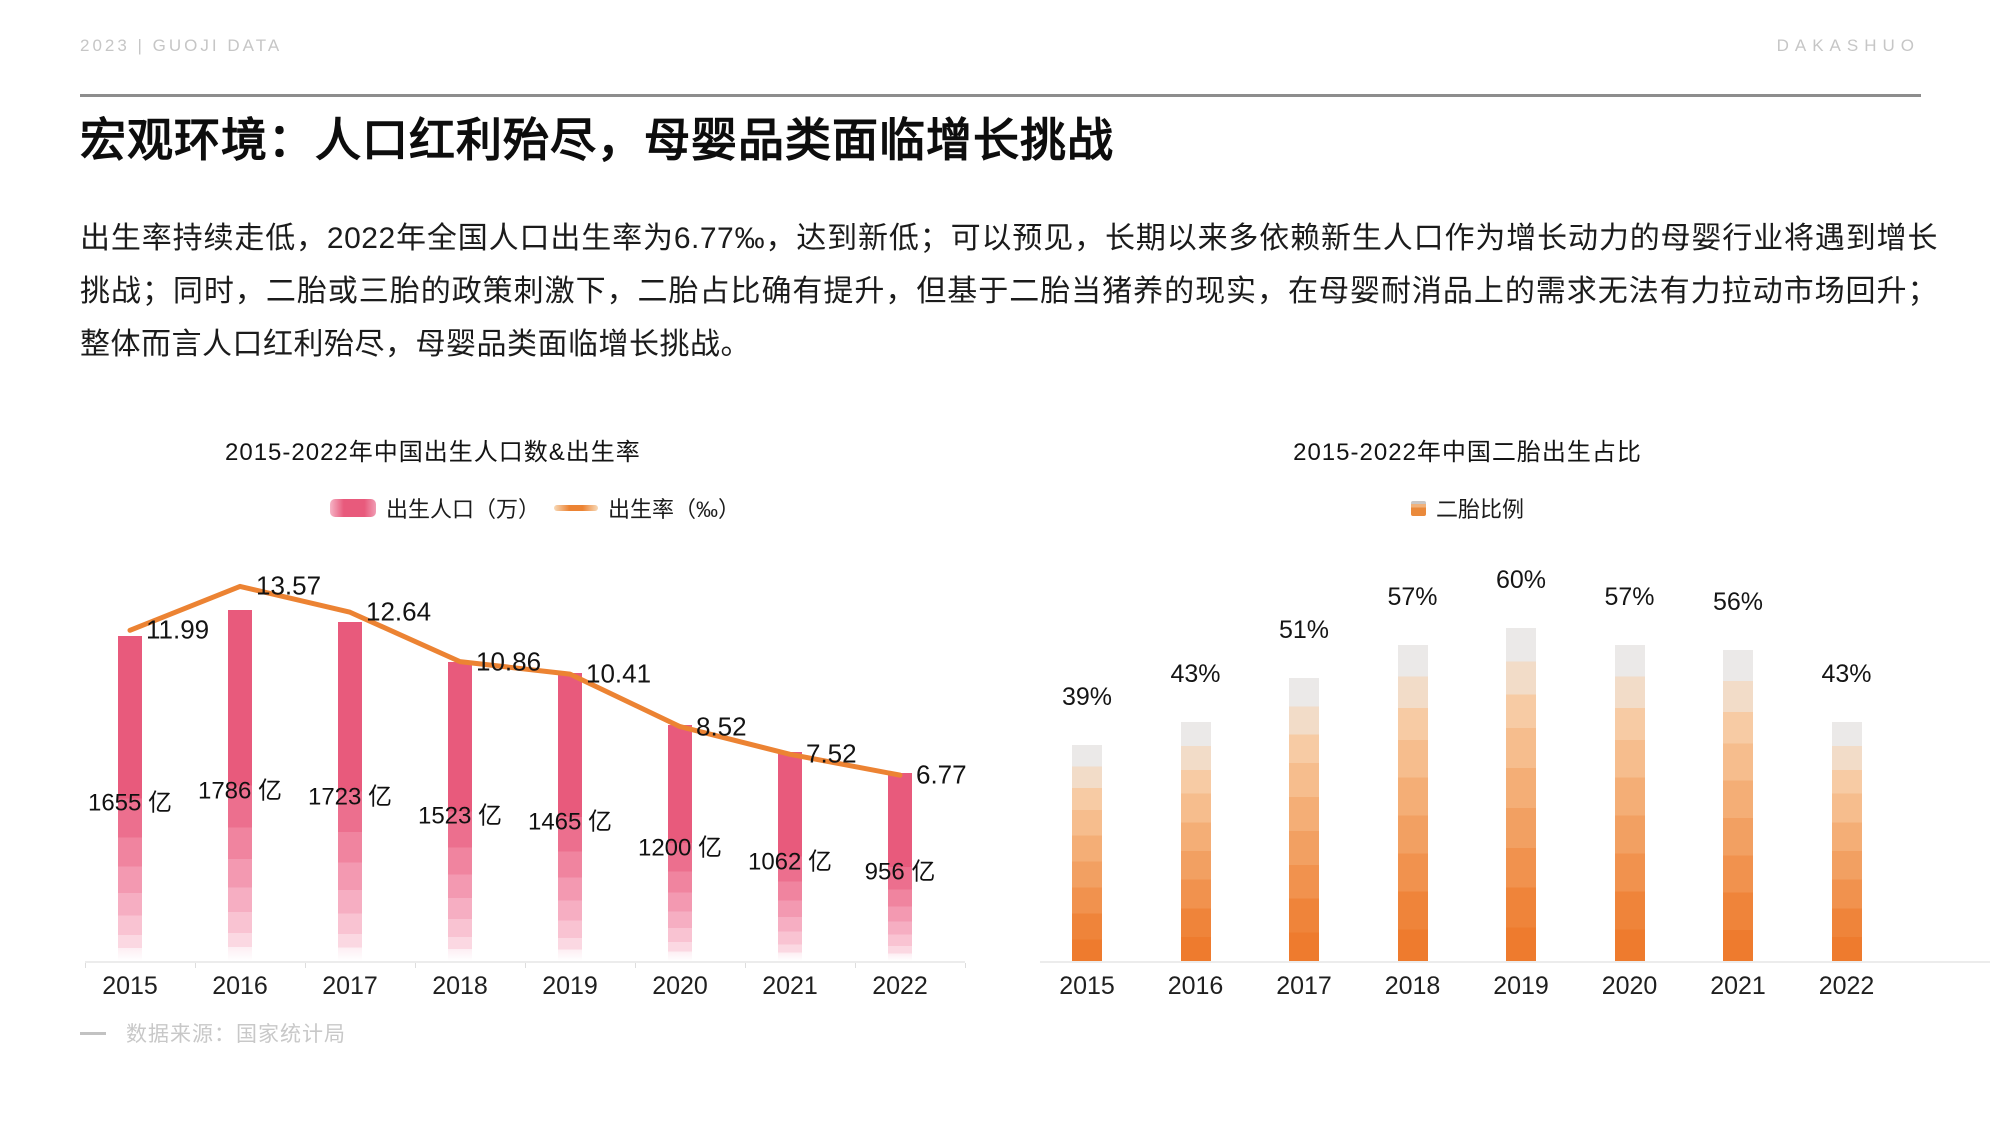  I want to click on bar-value-label: 956 亿, so click(900, 872).